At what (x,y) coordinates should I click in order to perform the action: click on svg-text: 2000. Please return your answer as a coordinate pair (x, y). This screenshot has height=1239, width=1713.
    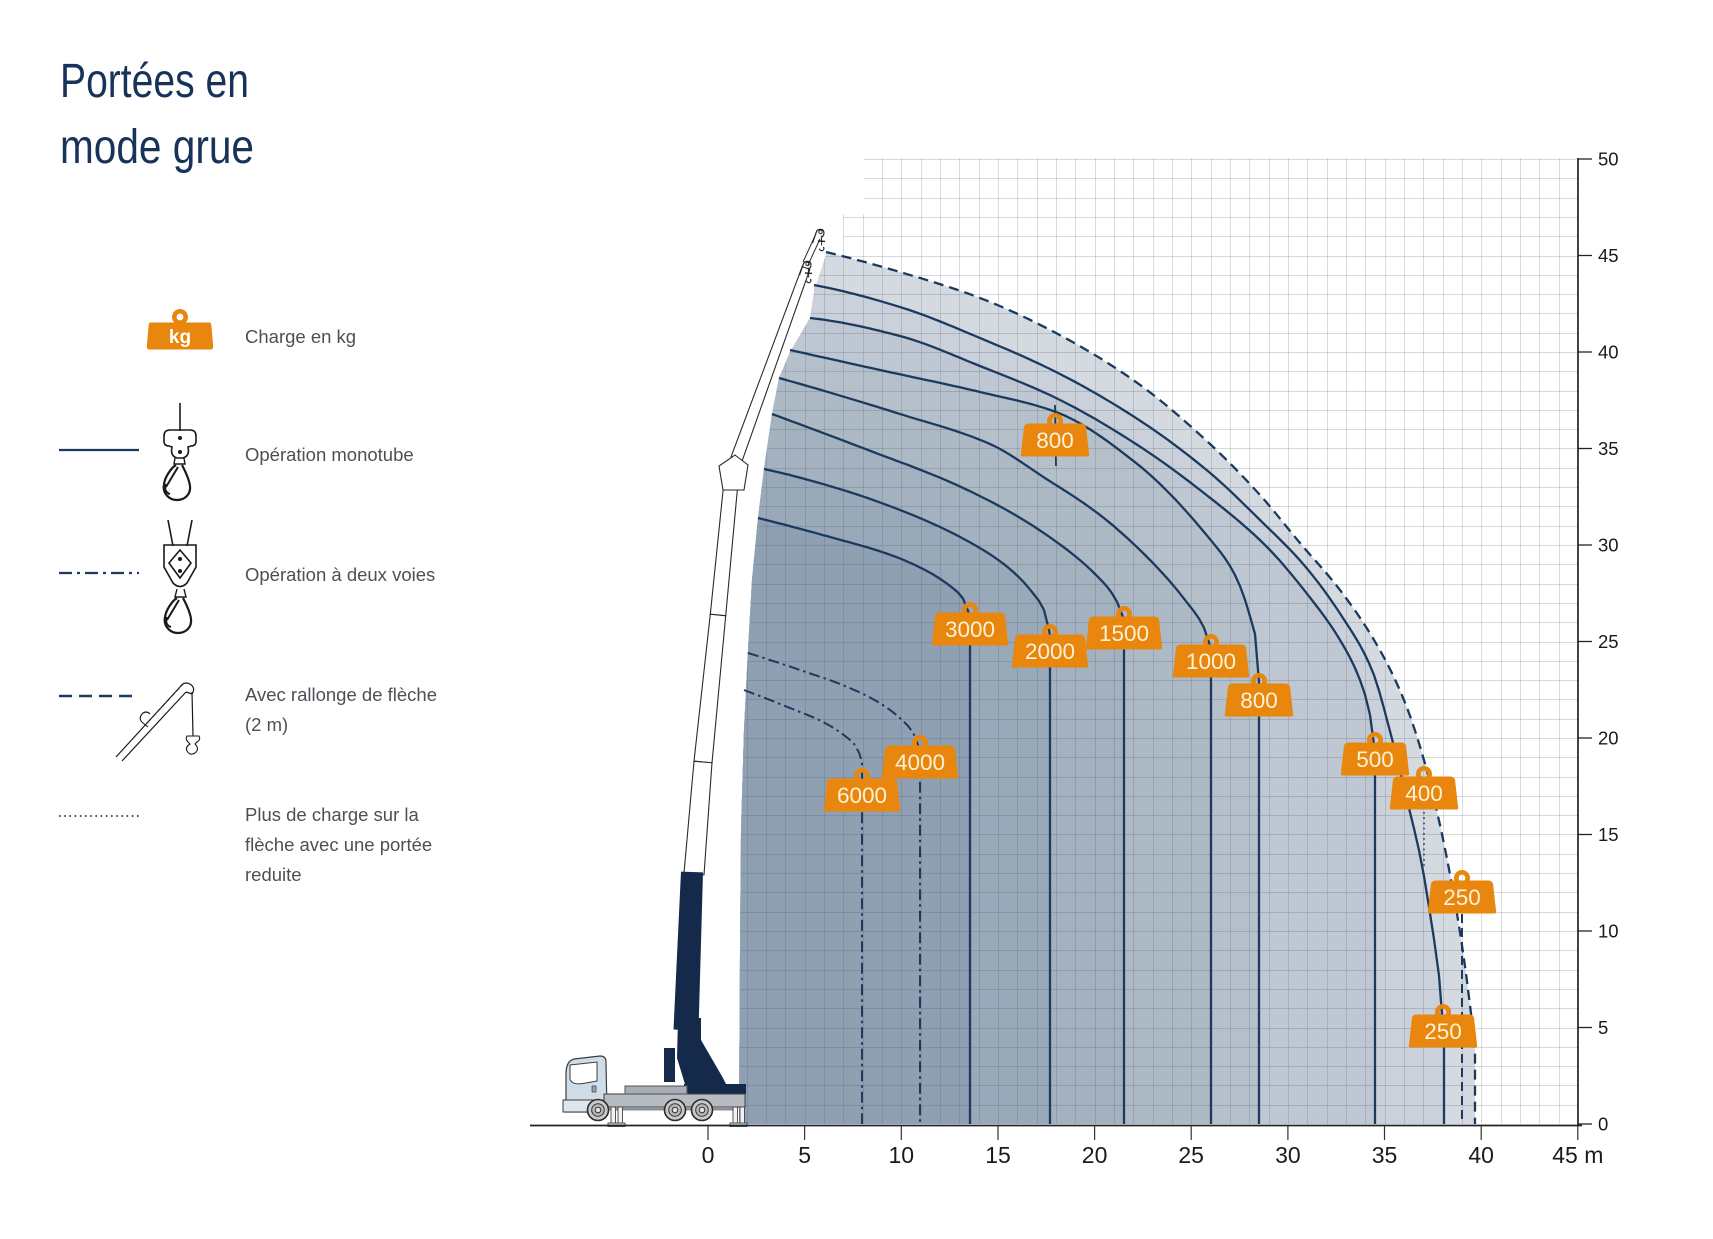
    Looking at the image, I should click on (1050, 651).